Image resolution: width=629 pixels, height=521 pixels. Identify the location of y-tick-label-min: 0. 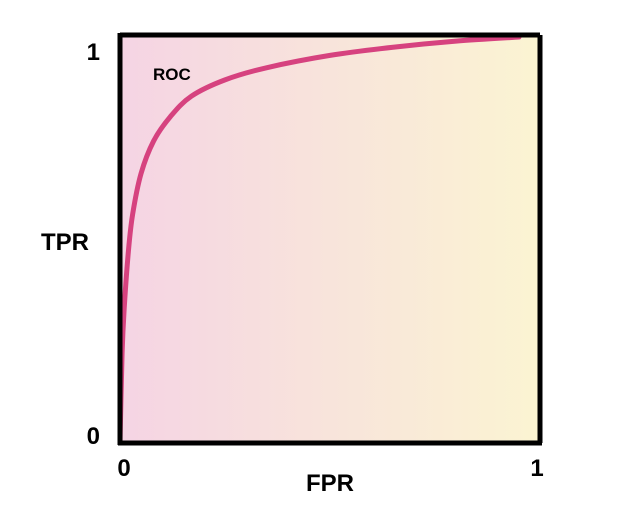
(93, 436).